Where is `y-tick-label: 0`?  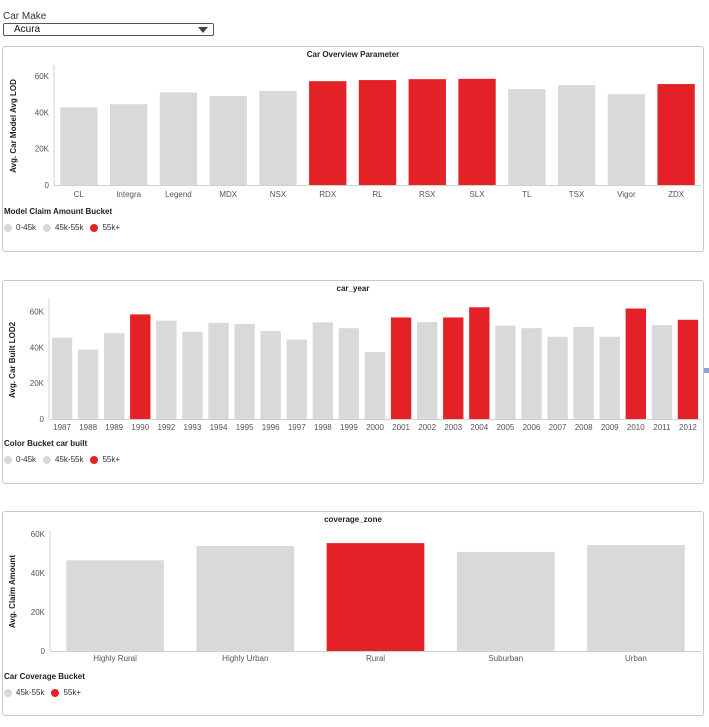 y-tick-label: 0 is located at coordinates (43, 651).